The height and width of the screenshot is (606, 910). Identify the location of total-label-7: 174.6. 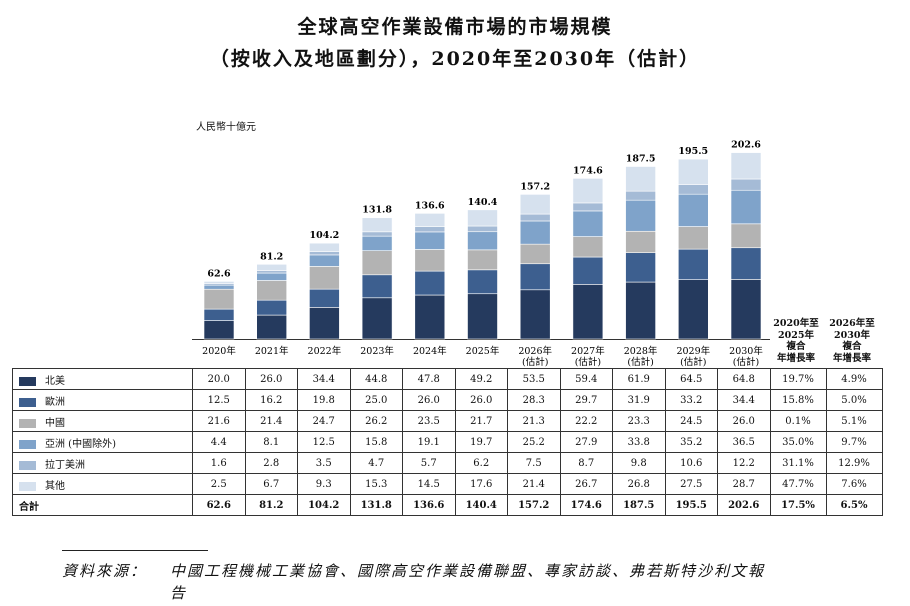
(588, 170).